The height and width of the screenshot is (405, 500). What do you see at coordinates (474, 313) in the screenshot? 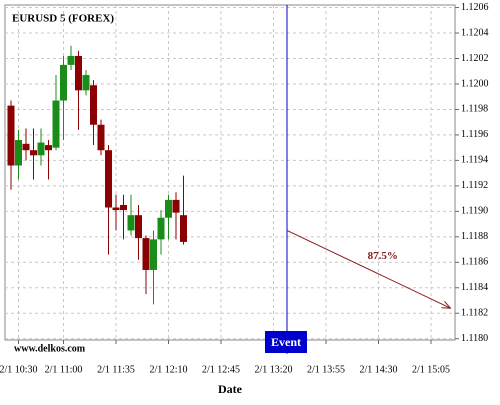
I see `y-tick-label: 1.1182` at bounding box center [474, 313].